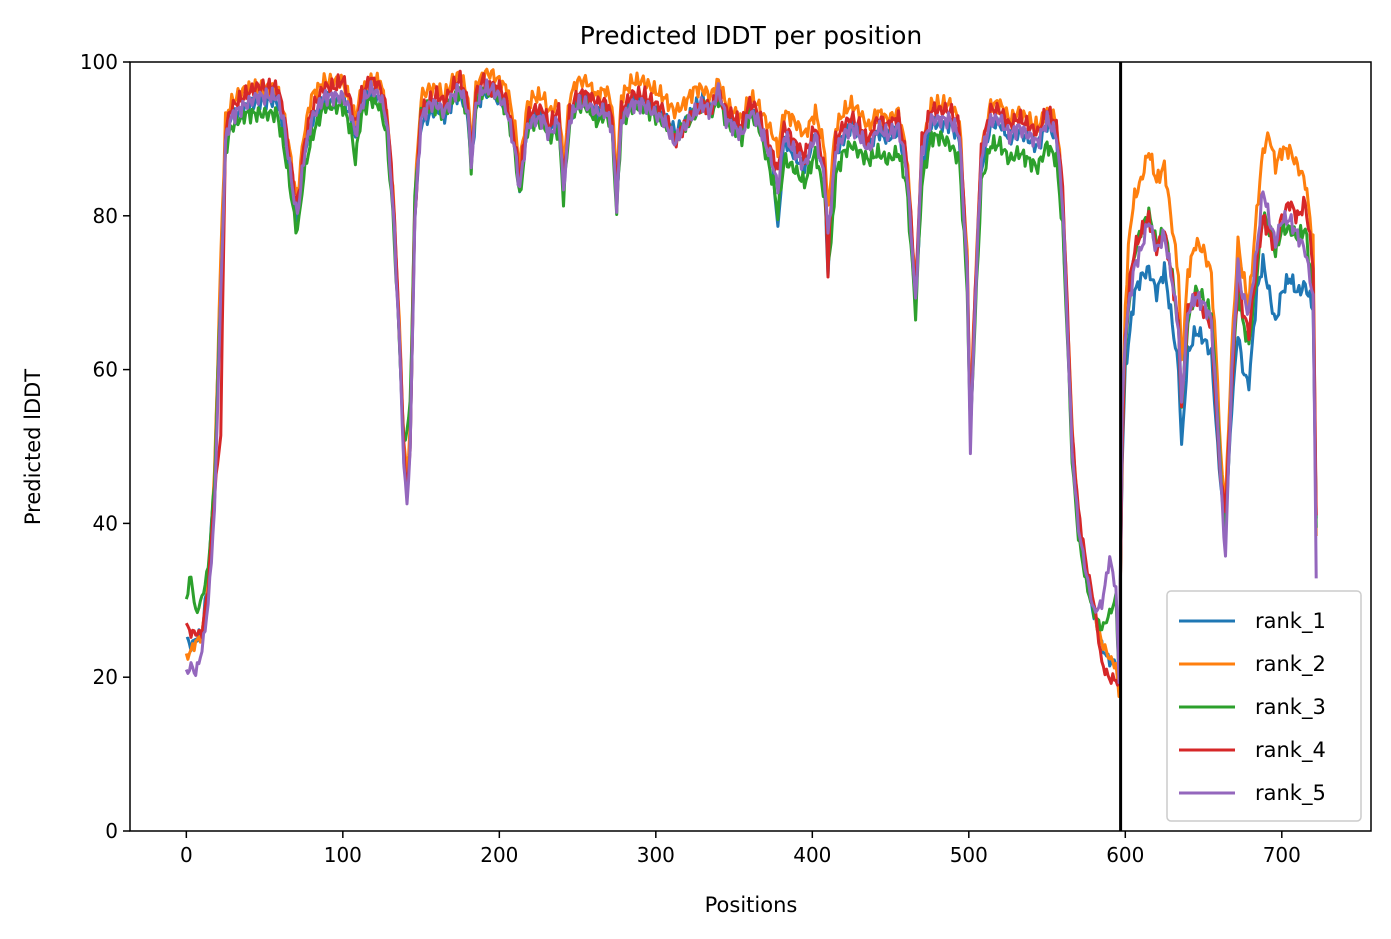 This screenshot has height=939, width=1391. What do you see at coordinates (969, 855) in the screenshot?
I see `x-tick-label-500: 500` at bounding box center [969, 855].